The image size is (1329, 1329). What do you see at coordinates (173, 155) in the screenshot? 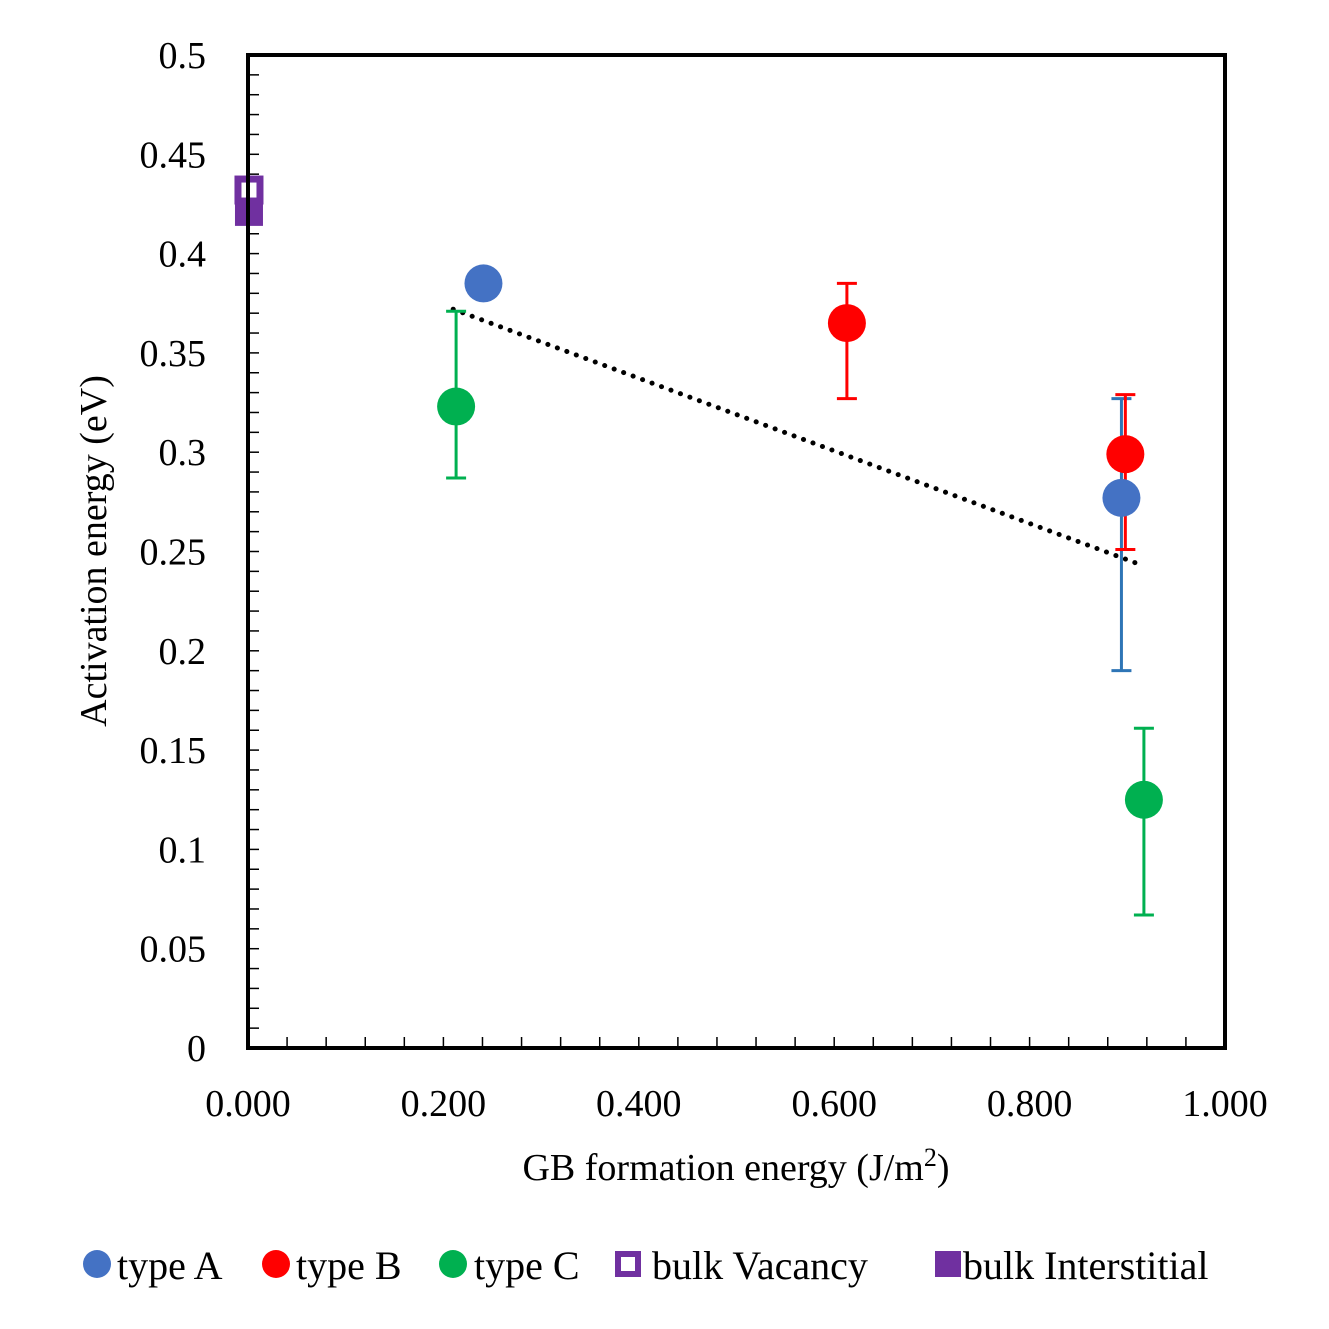
I see `y-tick-label: 0.45` at bounding box center [173, 155].